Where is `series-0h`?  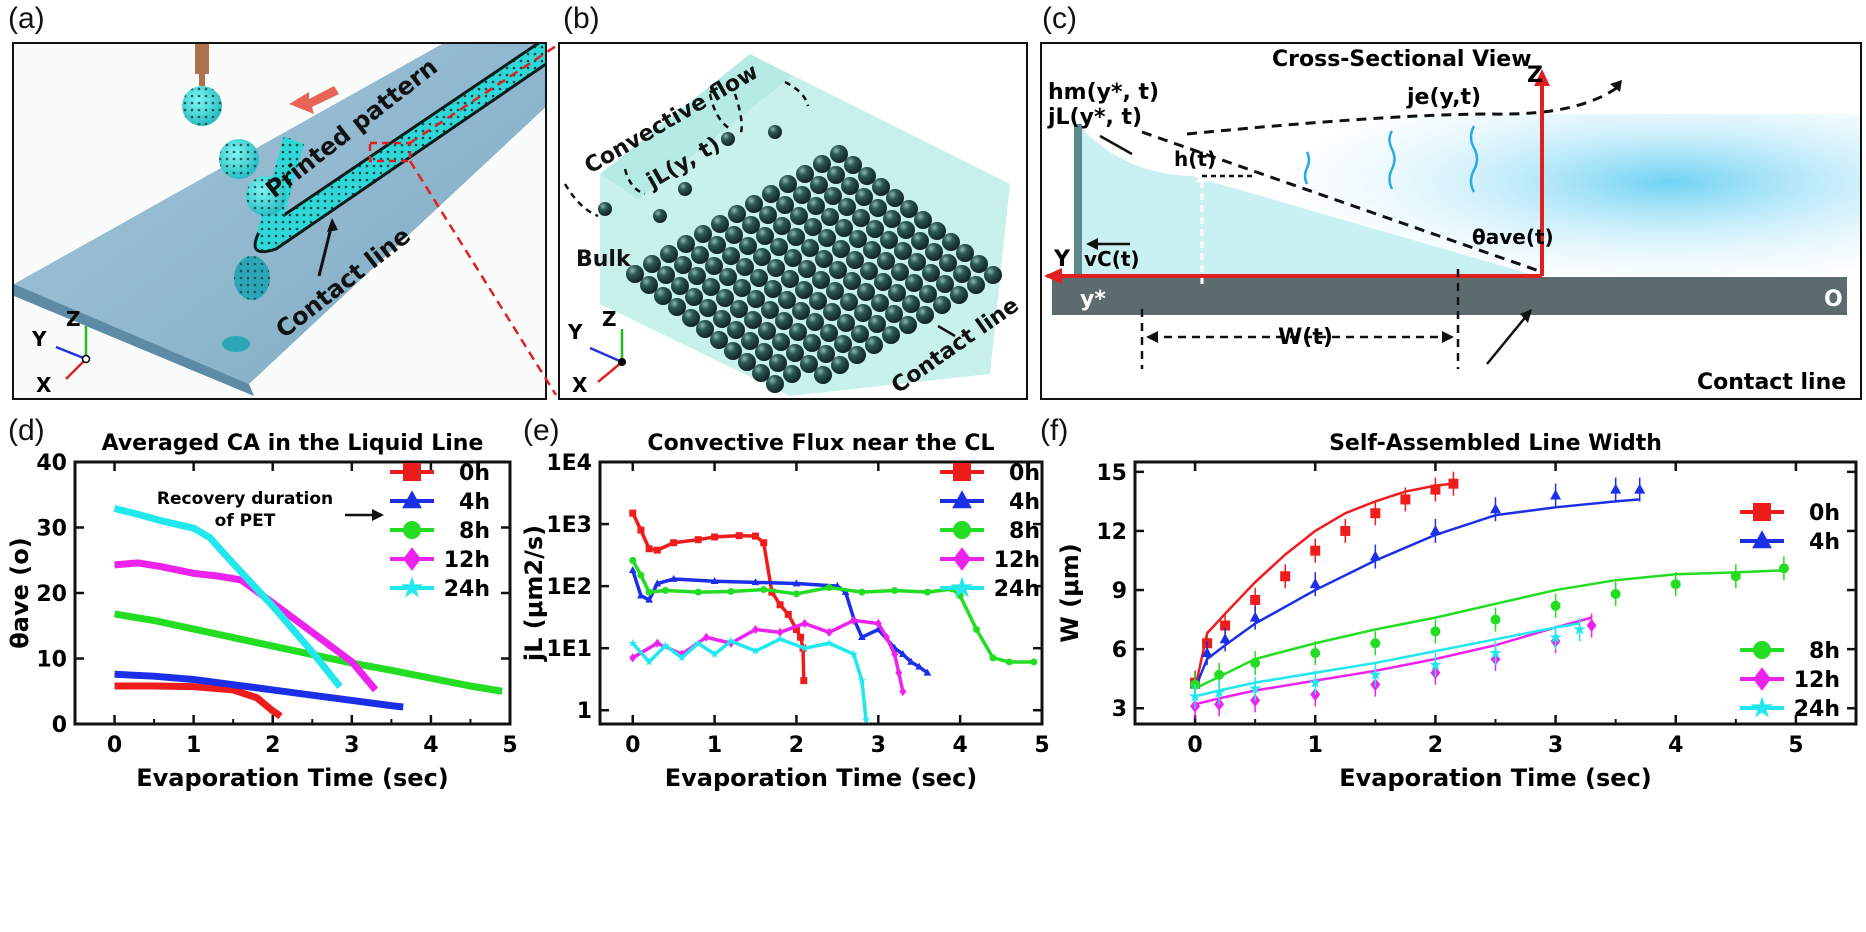
series-0h is located at coordinates (198, 701).